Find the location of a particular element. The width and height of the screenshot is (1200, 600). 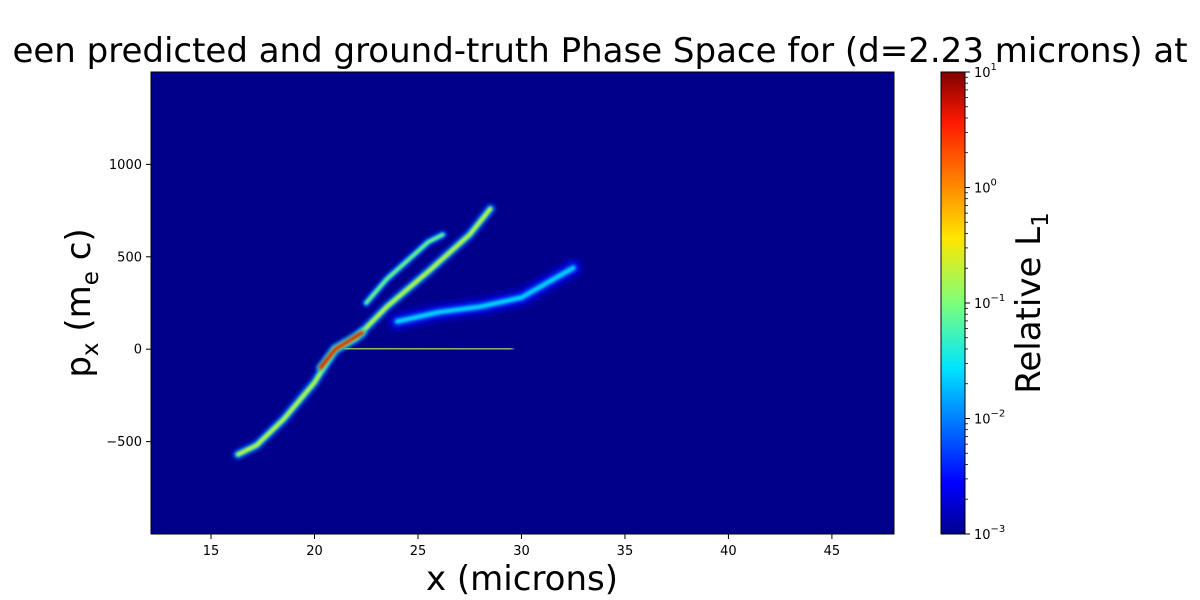

x-tick-label: 15 is located at coordinates (211, 551).